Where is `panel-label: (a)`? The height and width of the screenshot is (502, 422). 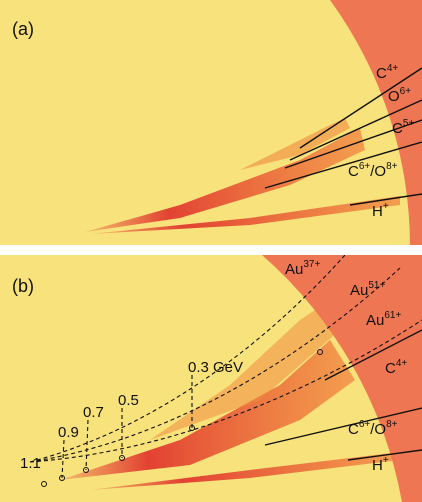
panel-label: (a) is located at coordinates (23, 29).